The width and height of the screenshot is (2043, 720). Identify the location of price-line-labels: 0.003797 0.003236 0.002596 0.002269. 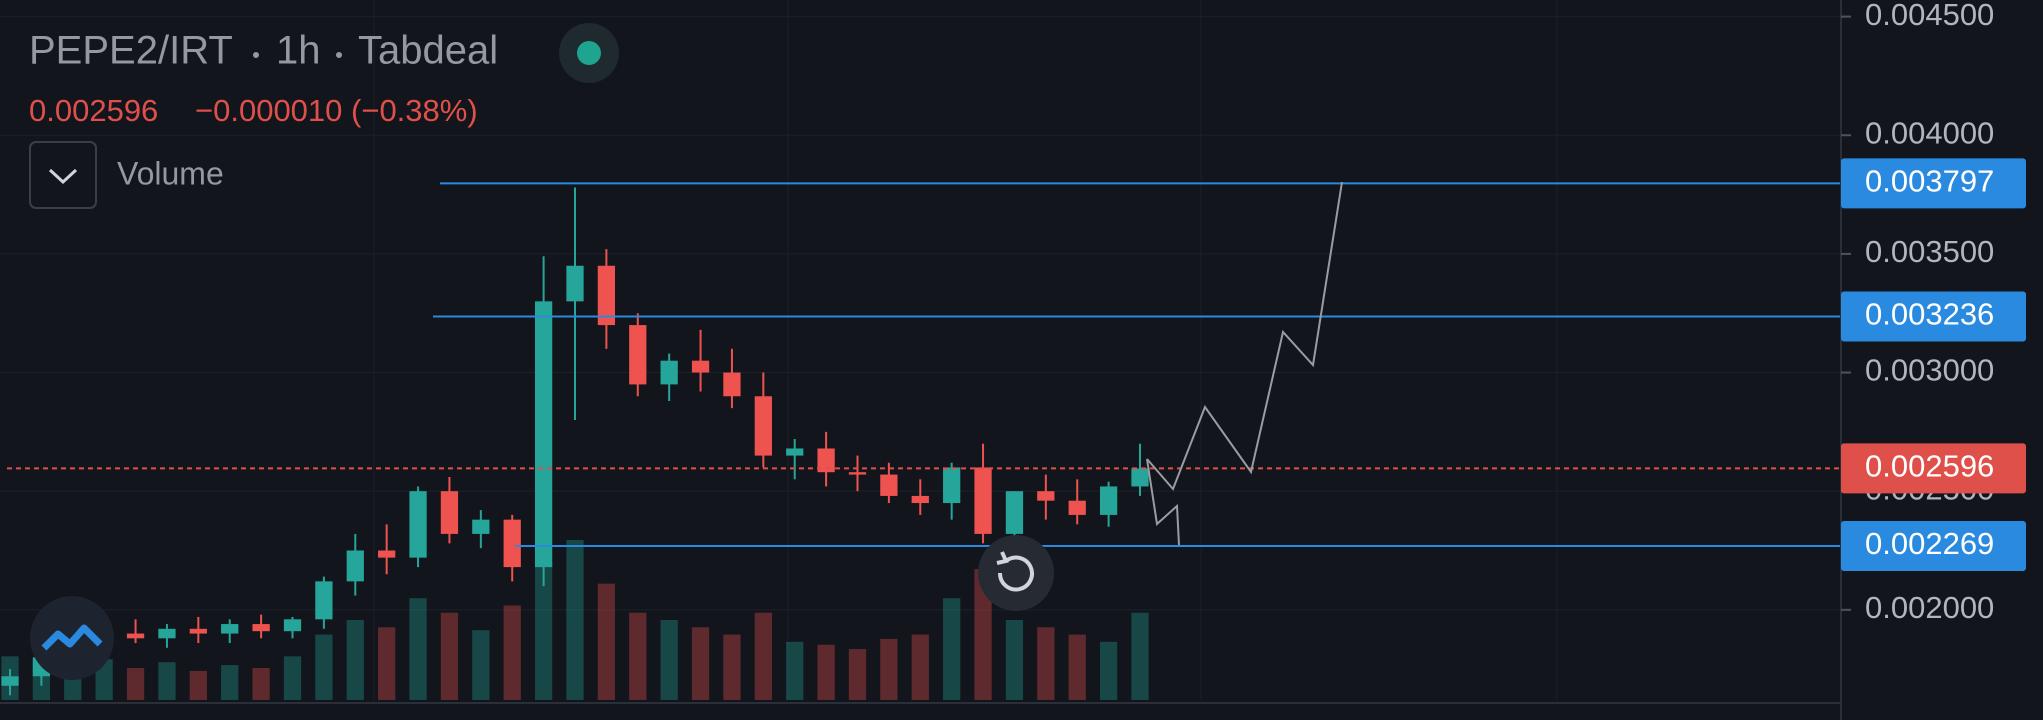
(1933, 364).